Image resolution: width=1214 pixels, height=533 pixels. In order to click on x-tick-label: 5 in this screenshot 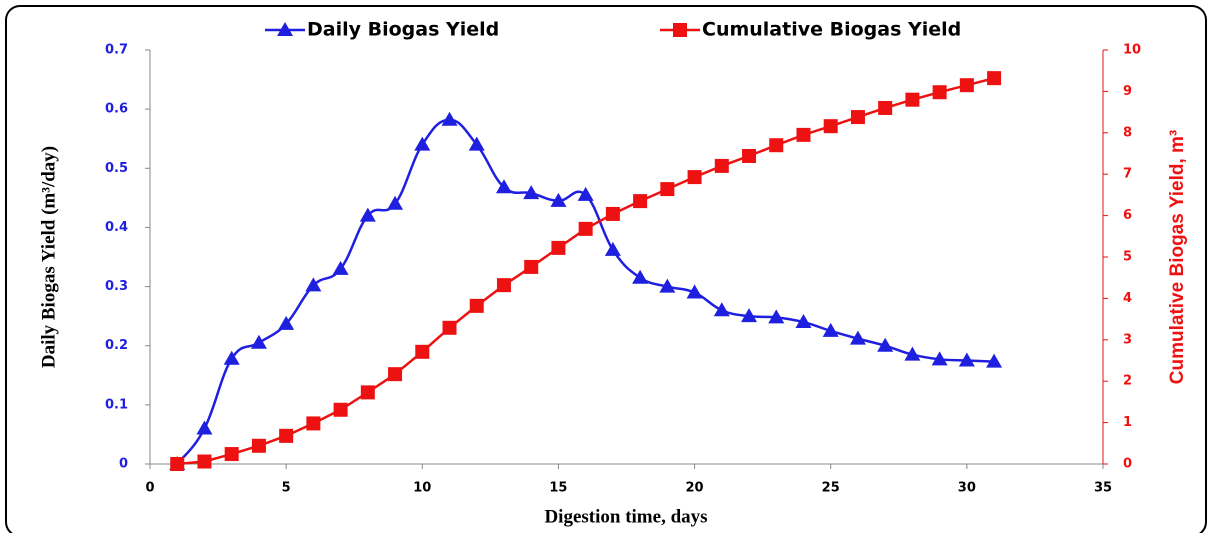, I will do `click(286, 488)`.